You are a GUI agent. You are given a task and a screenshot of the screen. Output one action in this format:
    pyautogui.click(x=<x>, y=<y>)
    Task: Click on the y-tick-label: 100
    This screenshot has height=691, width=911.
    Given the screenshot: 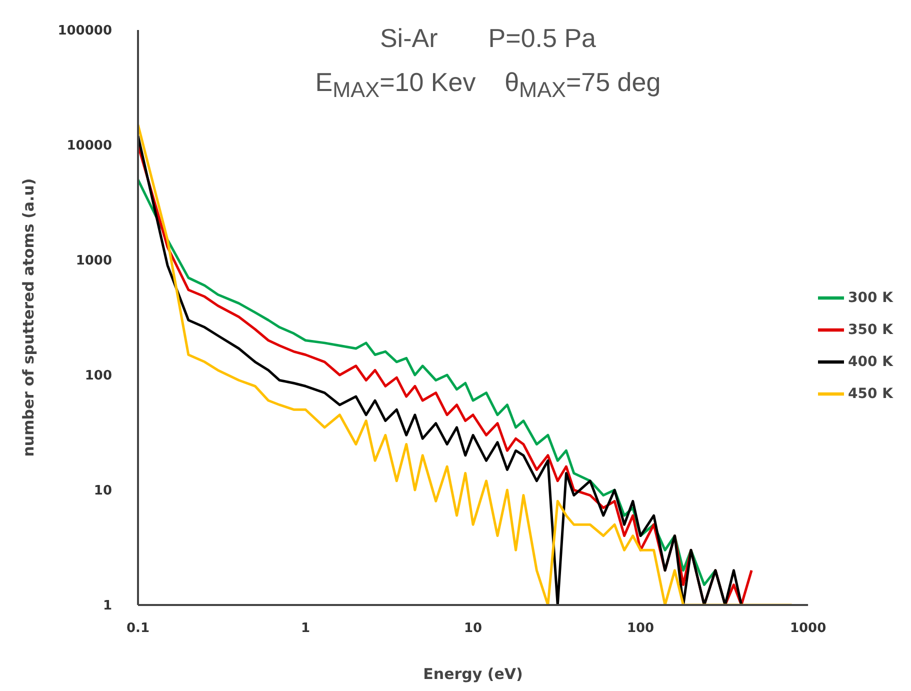 What is the action you would take?
    pyautogui.click(x=98, y=376)
    